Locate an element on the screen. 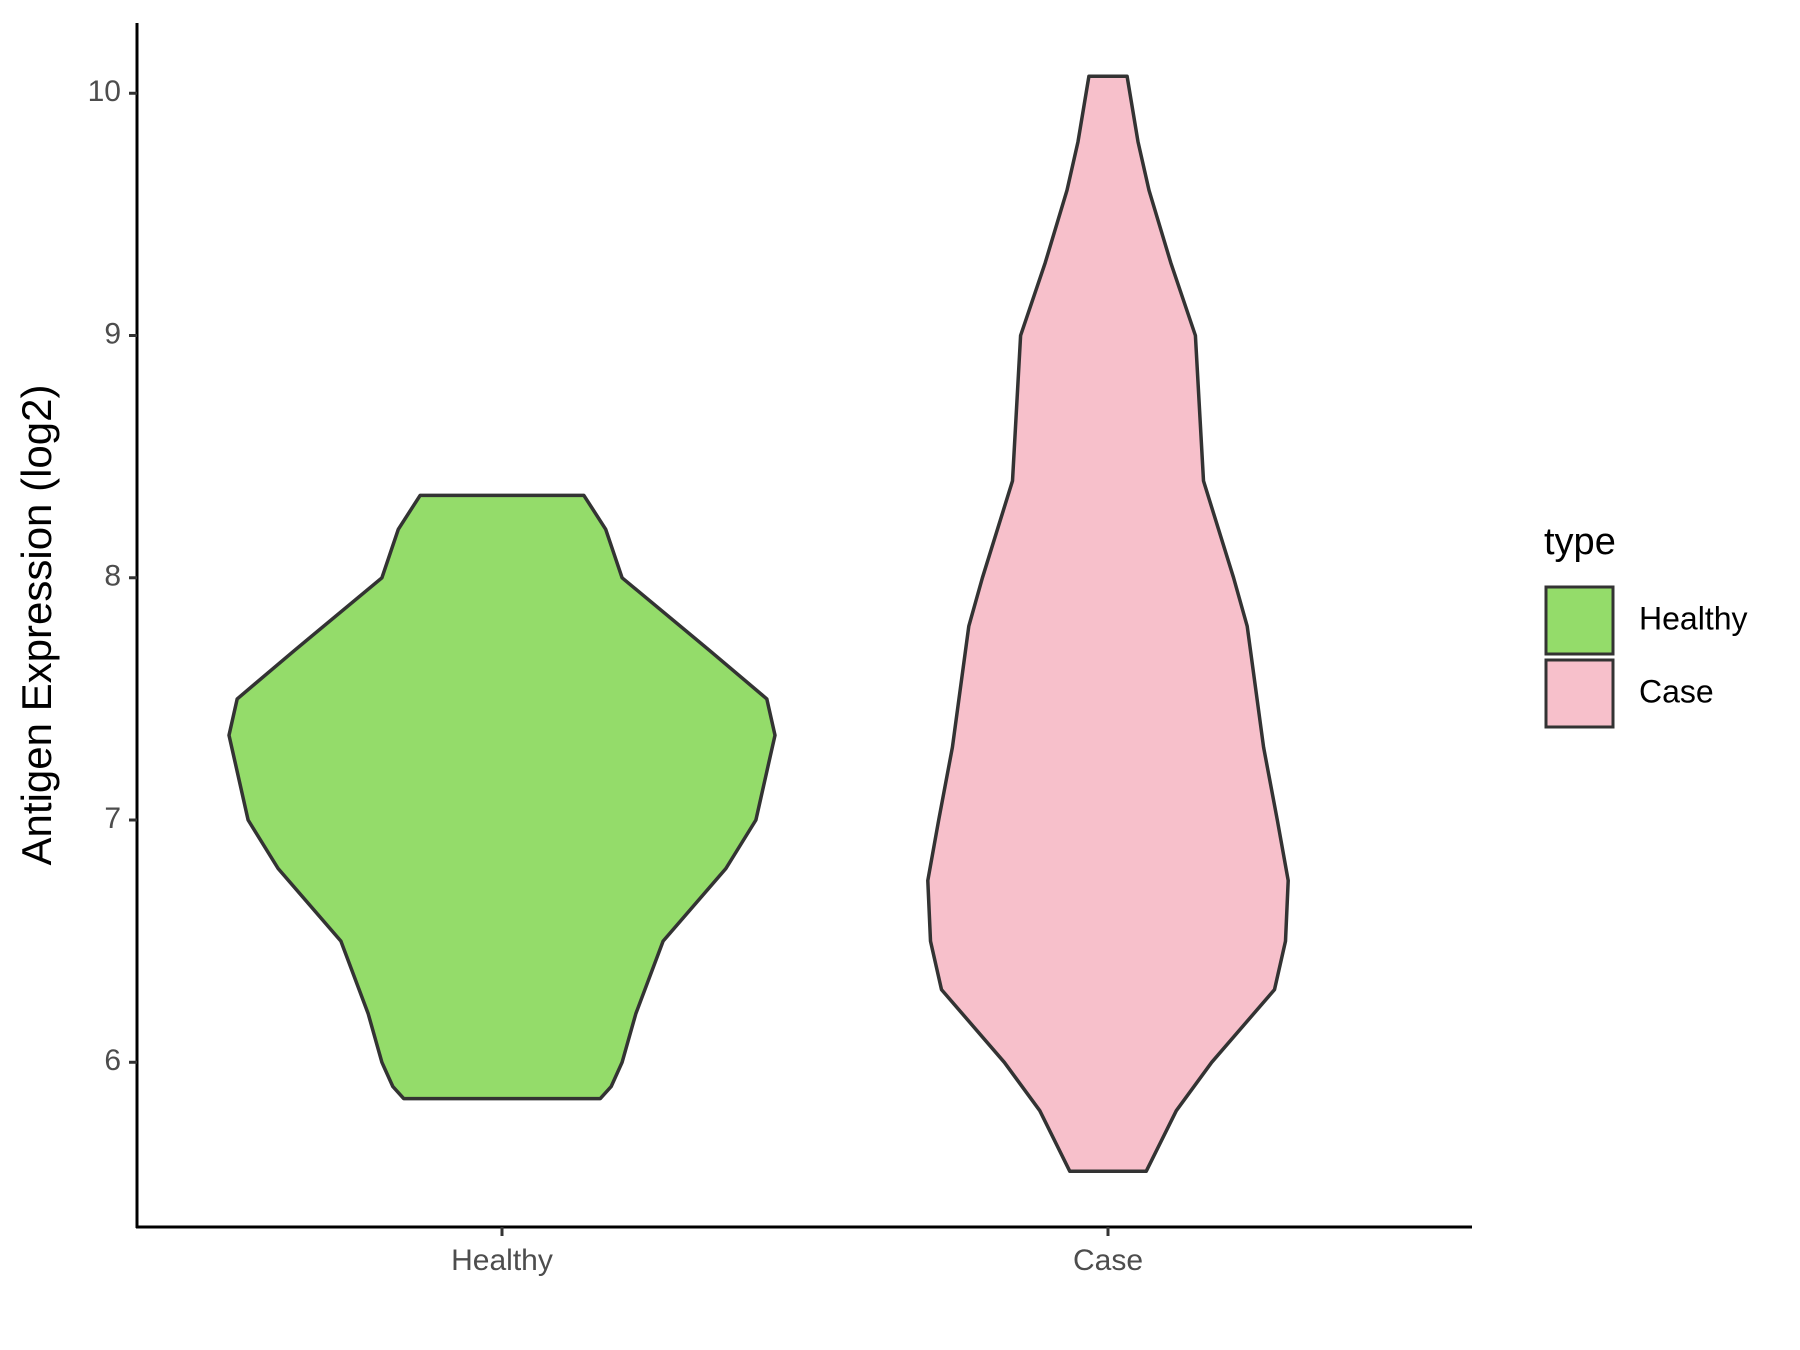 The image size is (1800, 1350). x-tick-label: Case is located at coordinates (1108, 1260).